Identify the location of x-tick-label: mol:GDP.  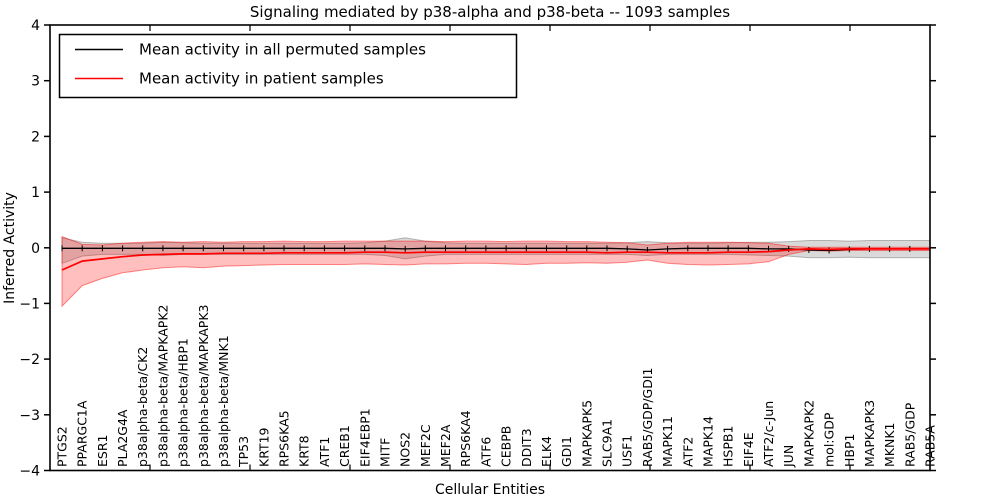
(829, 439).